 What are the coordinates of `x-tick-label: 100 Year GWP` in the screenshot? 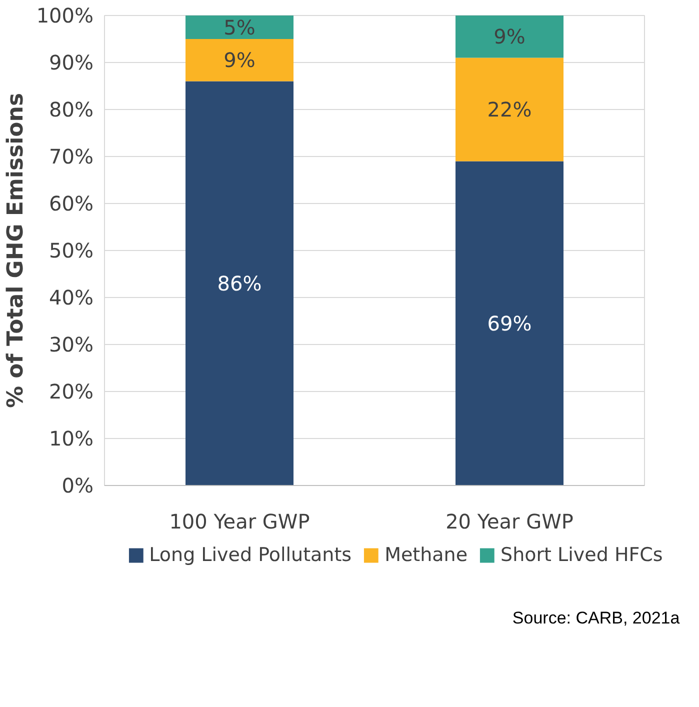 It's located at (239, 522).